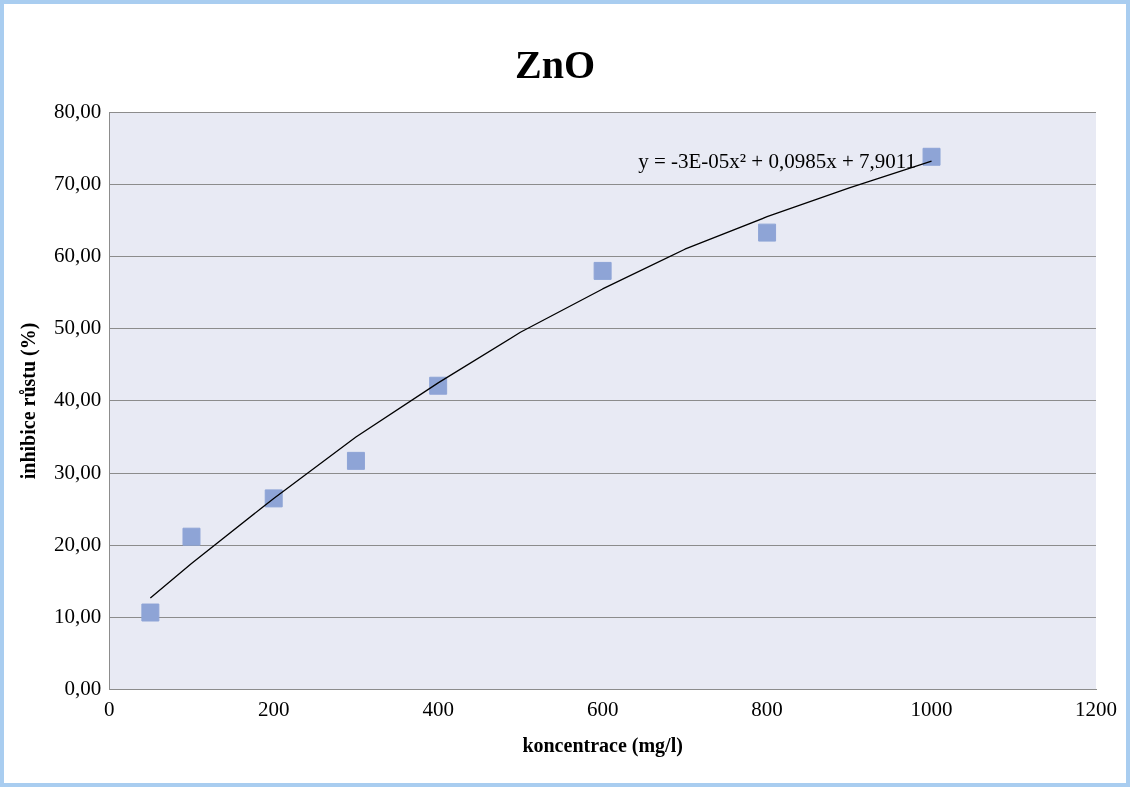  I want to click on y-tick-label: 70,00, so click(78, 182).